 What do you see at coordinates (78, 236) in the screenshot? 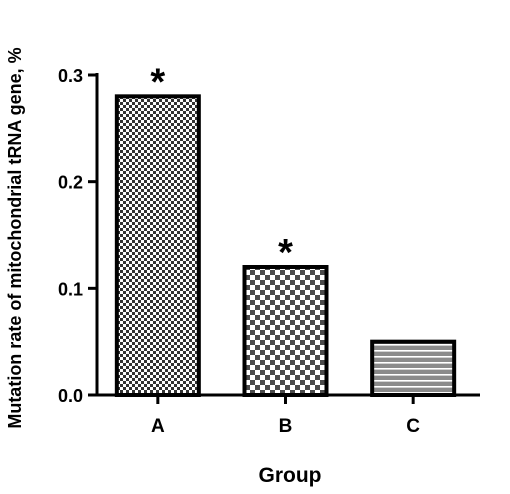
I see `y-axis: 0.0 0.1 0.2 0.3` at bounding box center [78, 236].